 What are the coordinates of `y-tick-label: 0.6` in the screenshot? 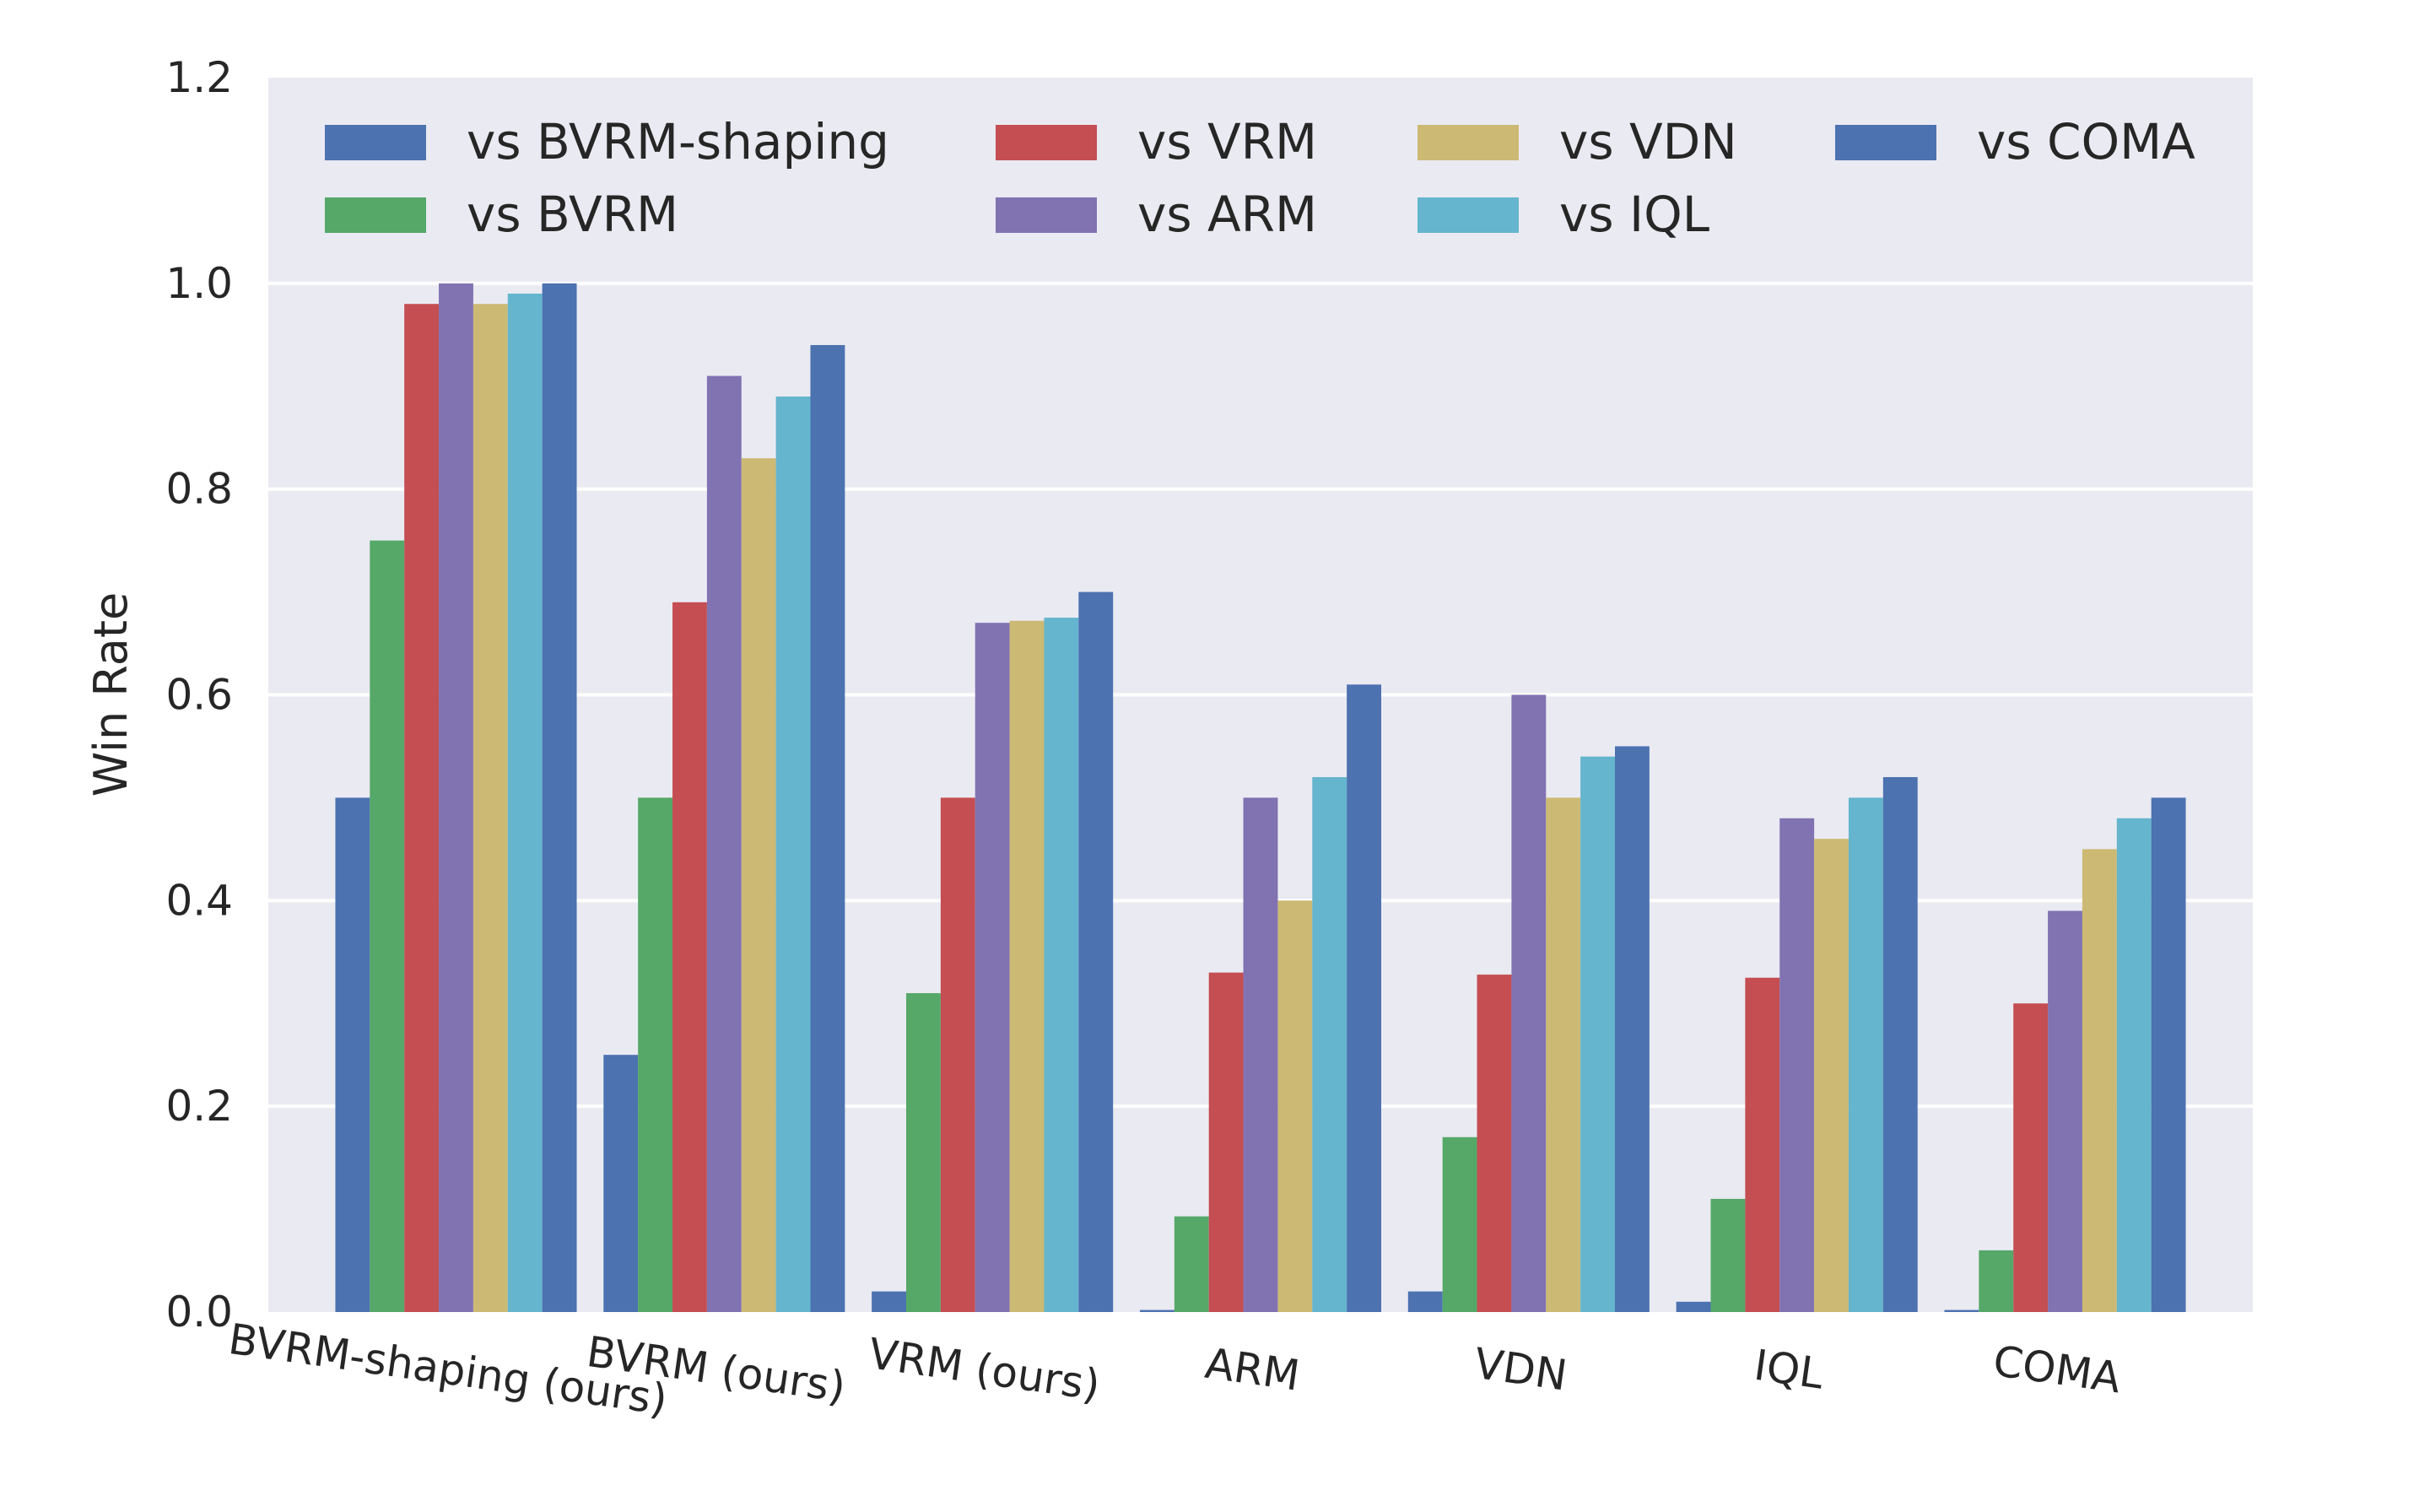 It's located at (199, 695).